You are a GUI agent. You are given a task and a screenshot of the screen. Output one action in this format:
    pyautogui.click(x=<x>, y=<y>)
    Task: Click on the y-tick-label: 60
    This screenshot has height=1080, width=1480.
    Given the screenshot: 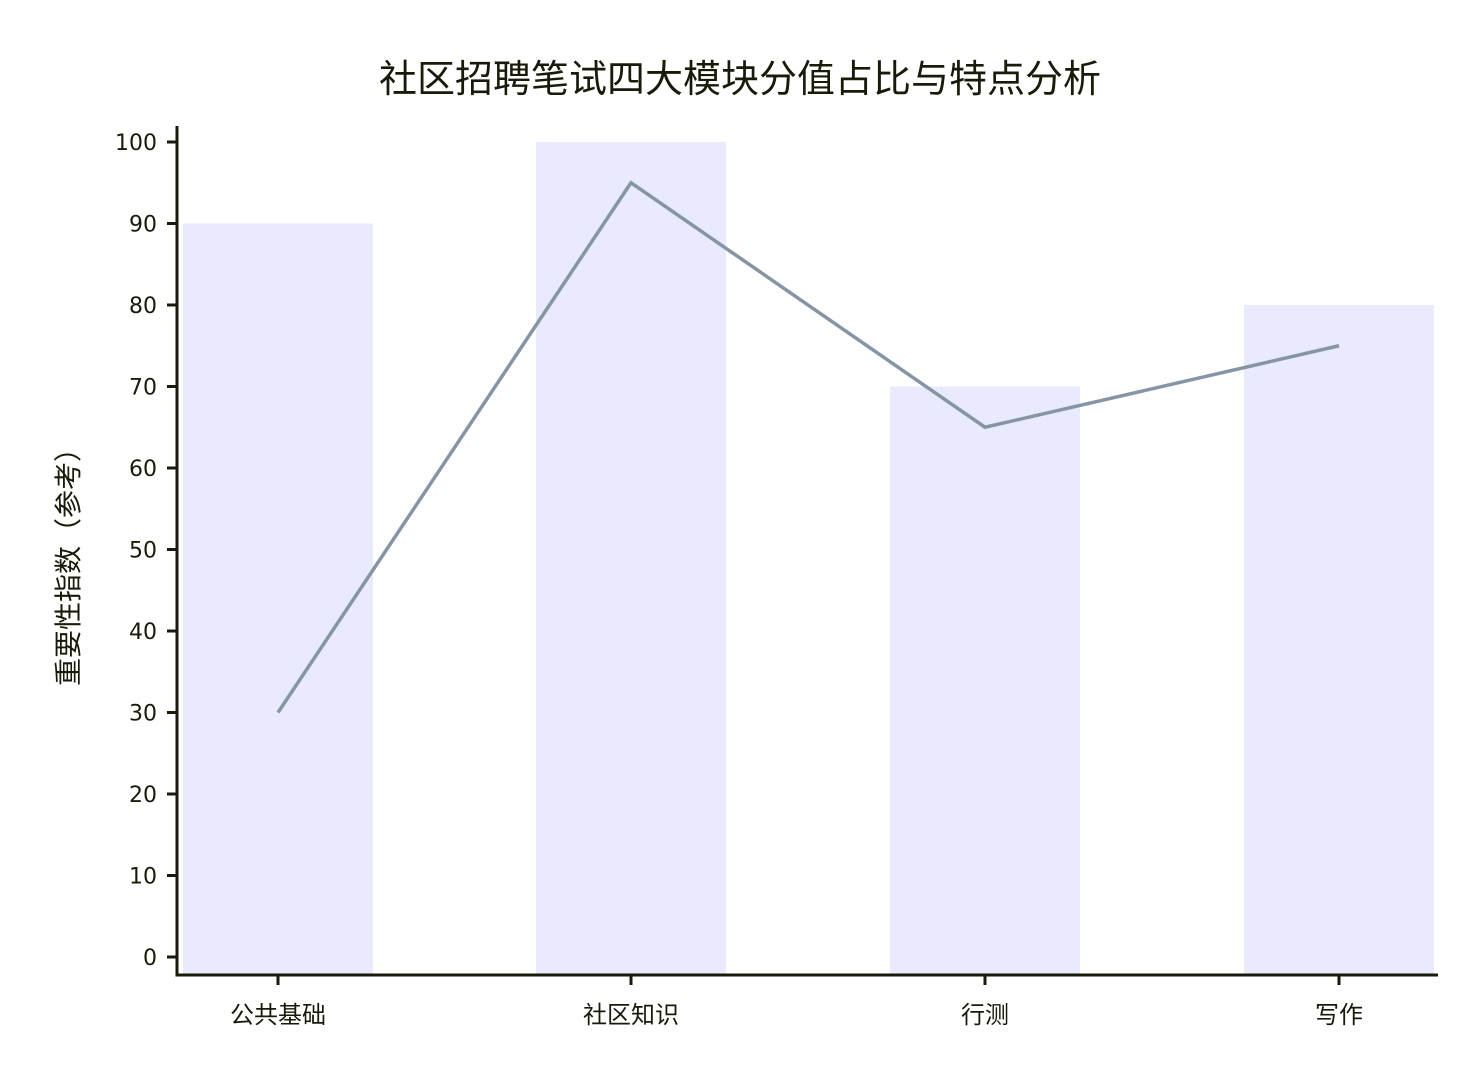 What is the action you would take?
    pyautogui.click(x=143, y=469)
    